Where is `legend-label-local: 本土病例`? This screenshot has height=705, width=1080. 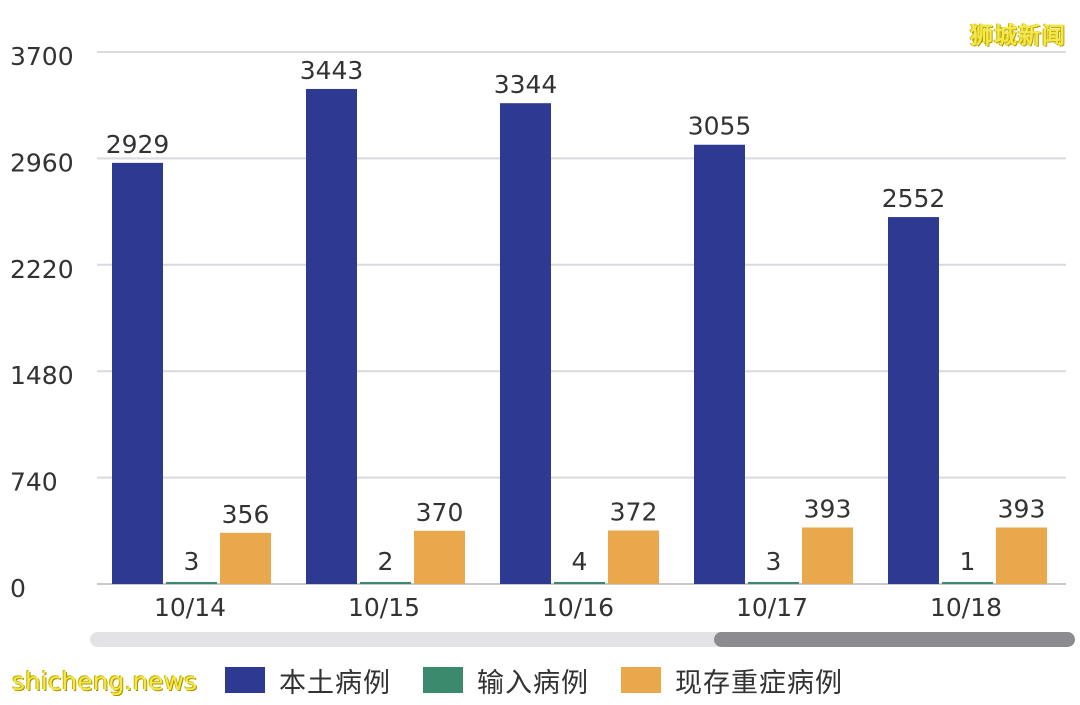 legend-label-local: 本土病例 is located at coordinates (335, 683).